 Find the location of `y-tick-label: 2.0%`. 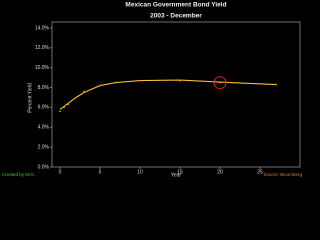

y-tick-label: 2.0% is located at coordinates (44, 147).